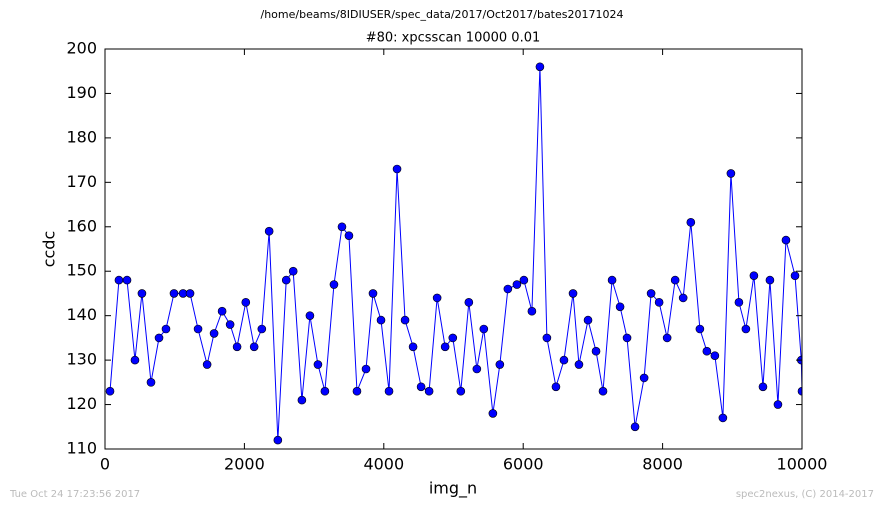 This screenshot has height=509, width=884. What do you see at coordinates (81, 92) in the screenshot?
I see `y-tick-label: 190` at bounding box center [81, 92].